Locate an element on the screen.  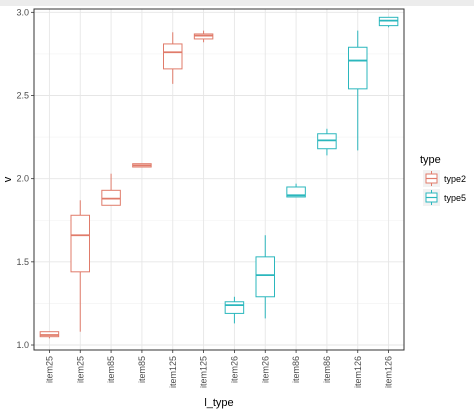
y-tick-label: 1.5 is located at coordinates (22, 262).